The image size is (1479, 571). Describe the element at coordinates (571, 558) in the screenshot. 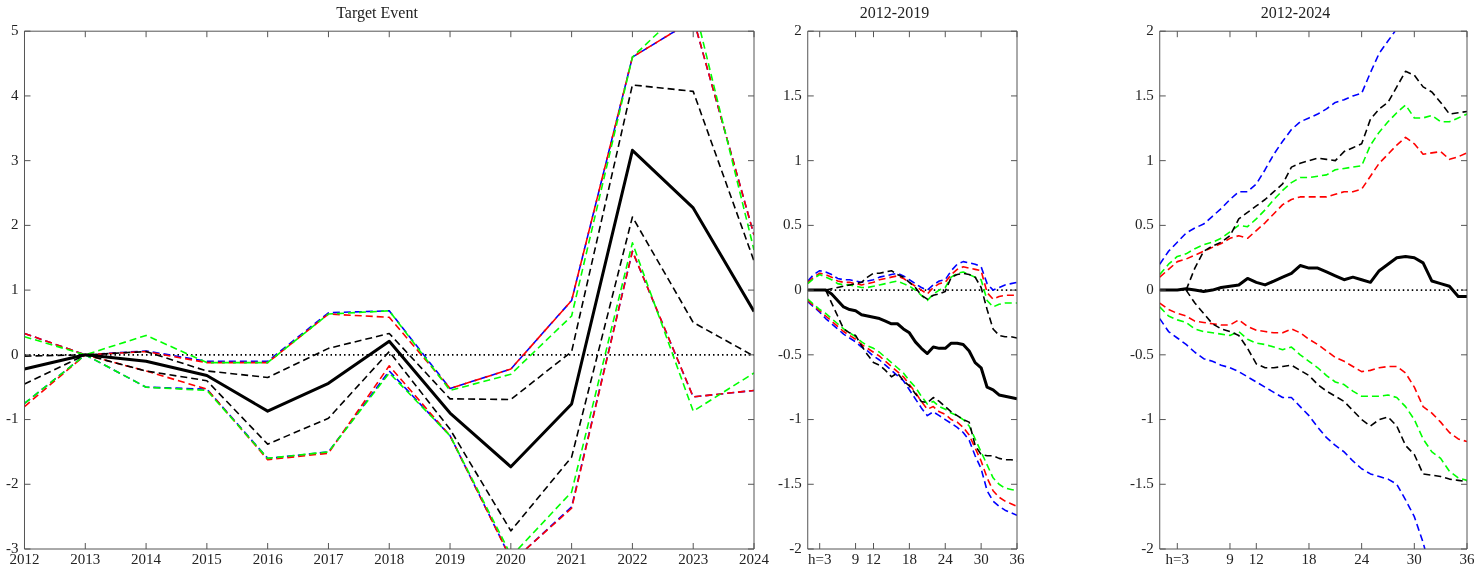

I see `x-tick-label: 2021` at that location.